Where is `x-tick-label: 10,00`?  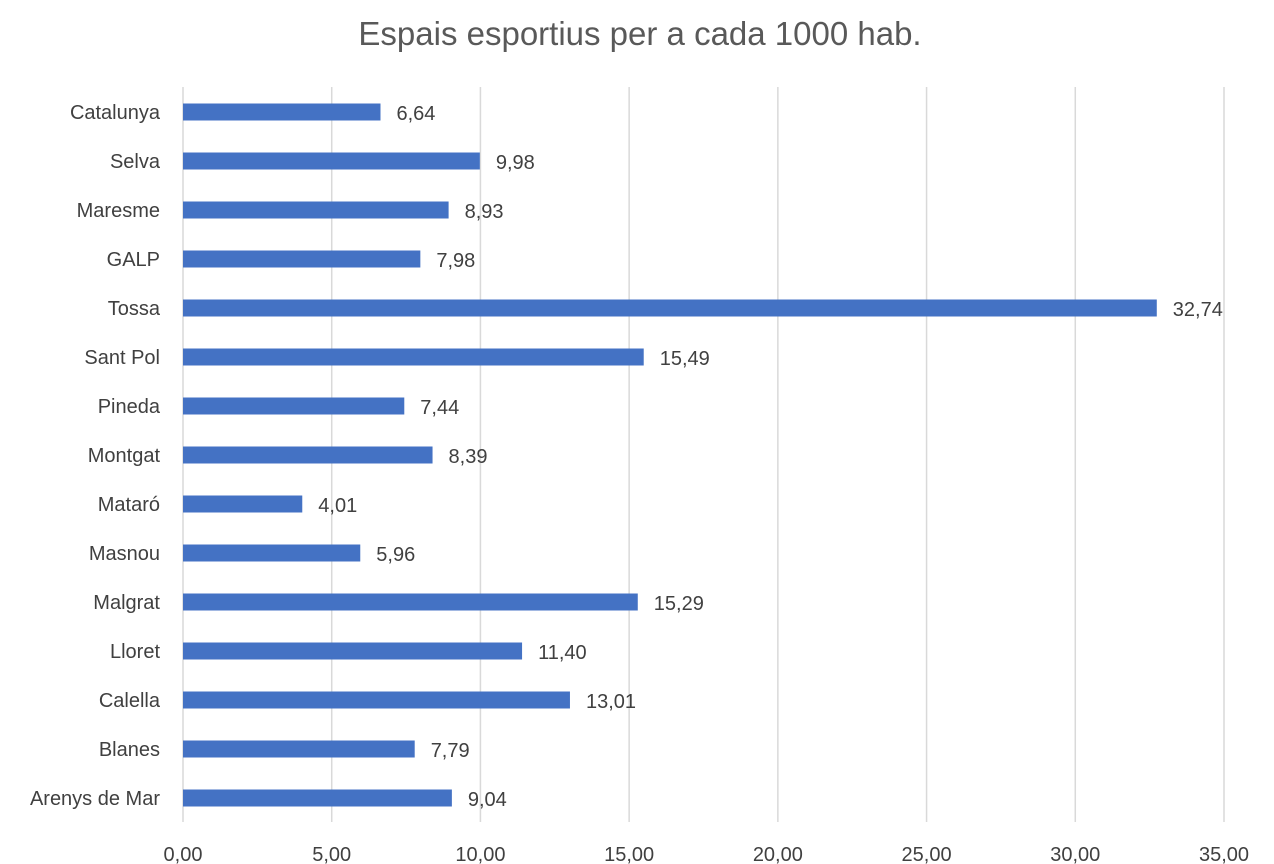 x-tick-label: 10,00 is located at coordinates (480, 854).